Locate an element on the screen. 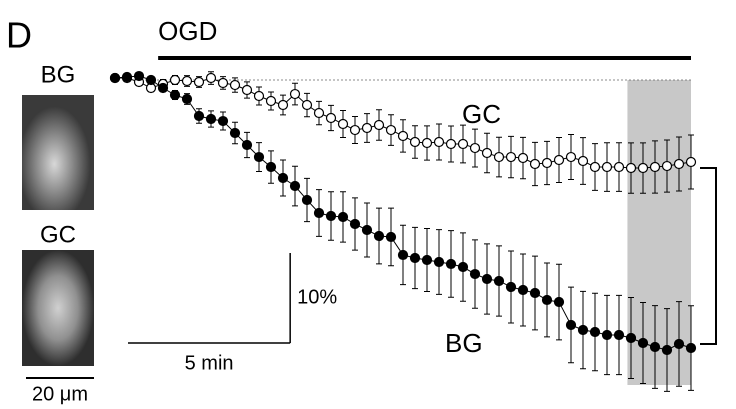 The image size is (736, 409). panel-label: D is located at coordinates (19, 35).